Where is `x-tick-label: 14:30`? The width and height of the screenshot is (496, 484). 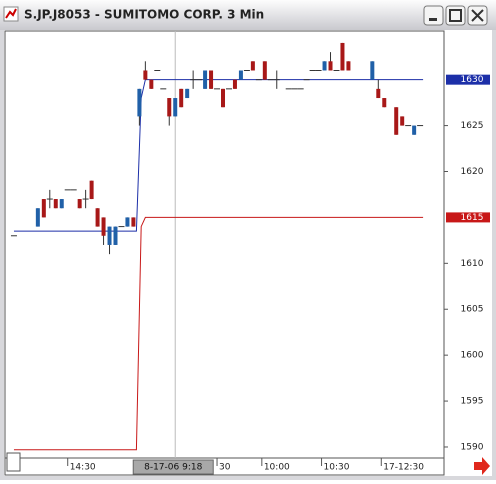 x-tick-label: 14:30 is located at coordinates (83, 468).